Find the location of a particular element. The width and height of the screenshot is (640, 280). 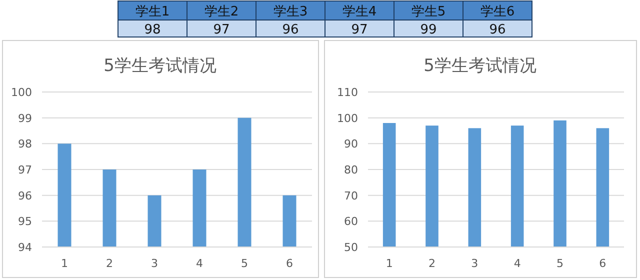

y-tick-label: 70 is located at coordinates (351, 195).